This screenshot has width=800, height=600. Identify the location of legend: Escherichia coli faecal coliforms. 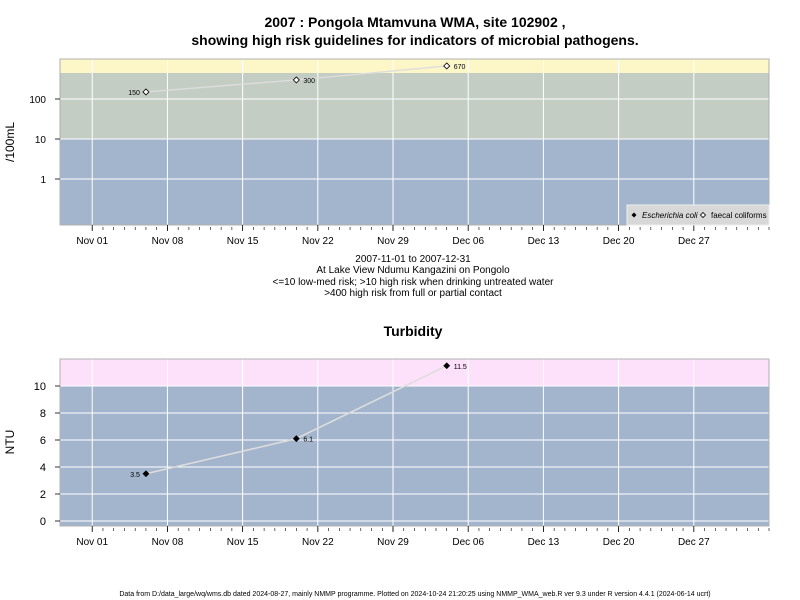
(698, 215).